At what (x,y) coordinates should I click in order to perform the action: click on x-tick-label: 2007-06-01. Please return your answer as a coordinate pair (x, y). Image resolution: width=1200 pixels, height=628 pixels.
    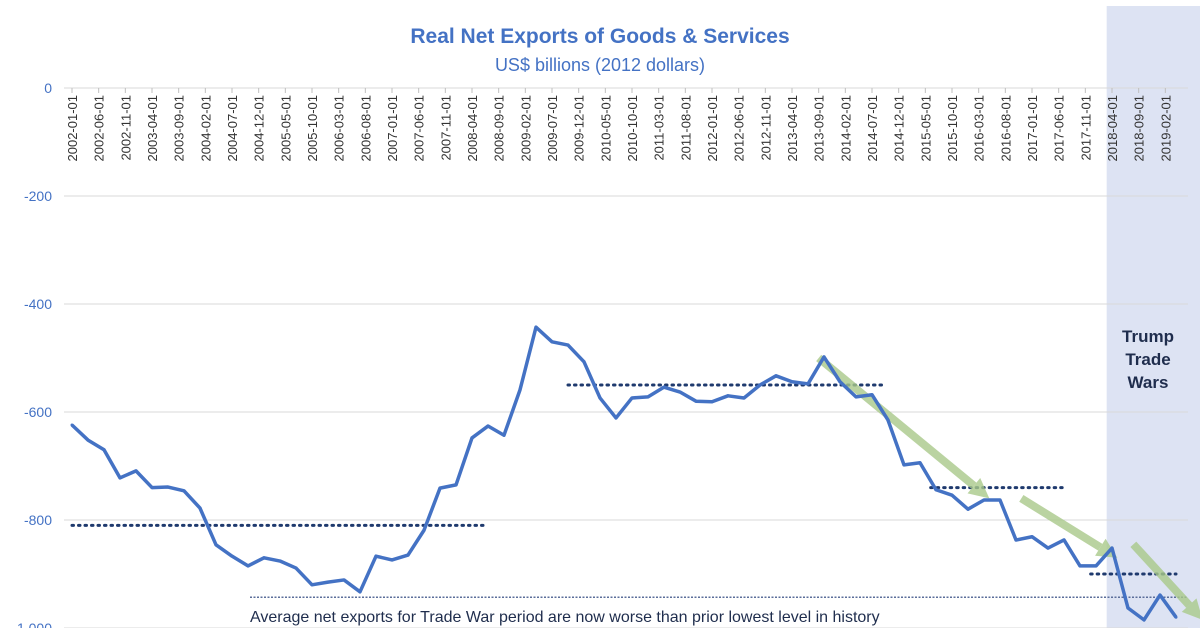
    Looking at the image, I should click on (419, 128).